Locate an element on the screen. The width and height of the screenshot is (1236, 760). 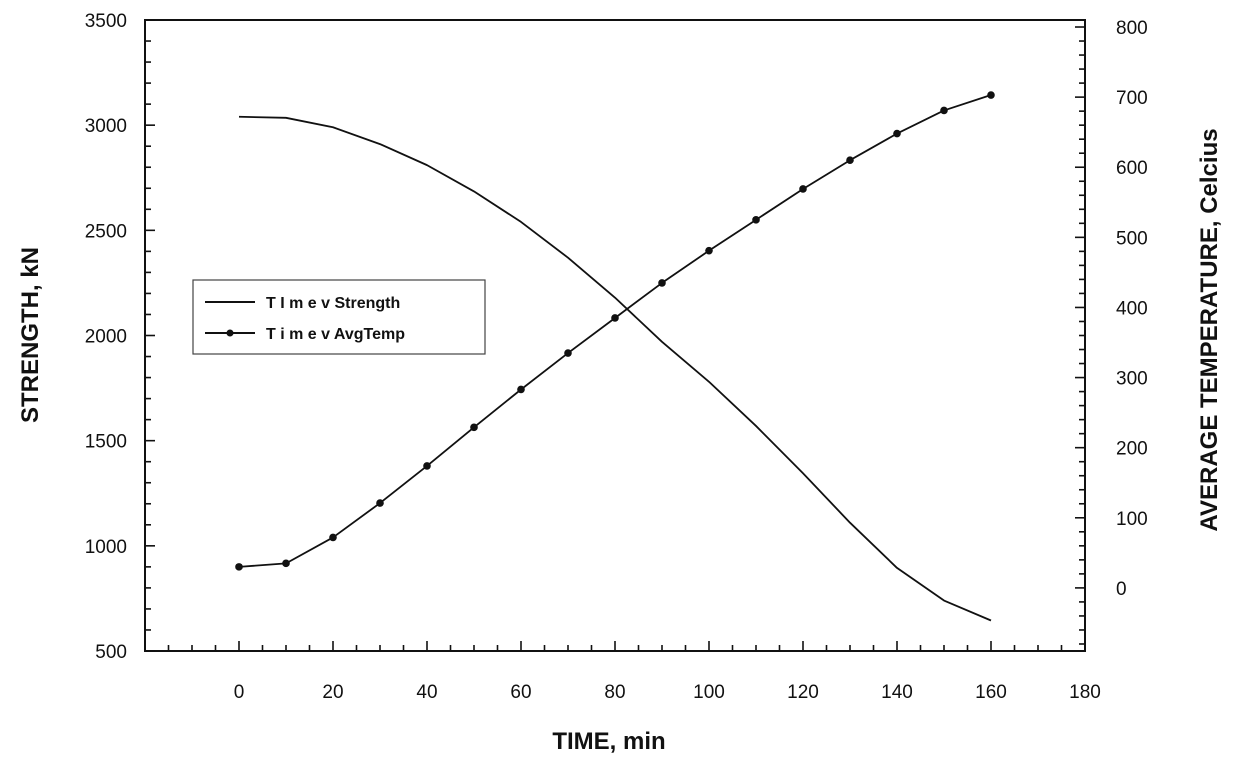
left-y-tick-label: 3000 is located at coordinates (106, 126).